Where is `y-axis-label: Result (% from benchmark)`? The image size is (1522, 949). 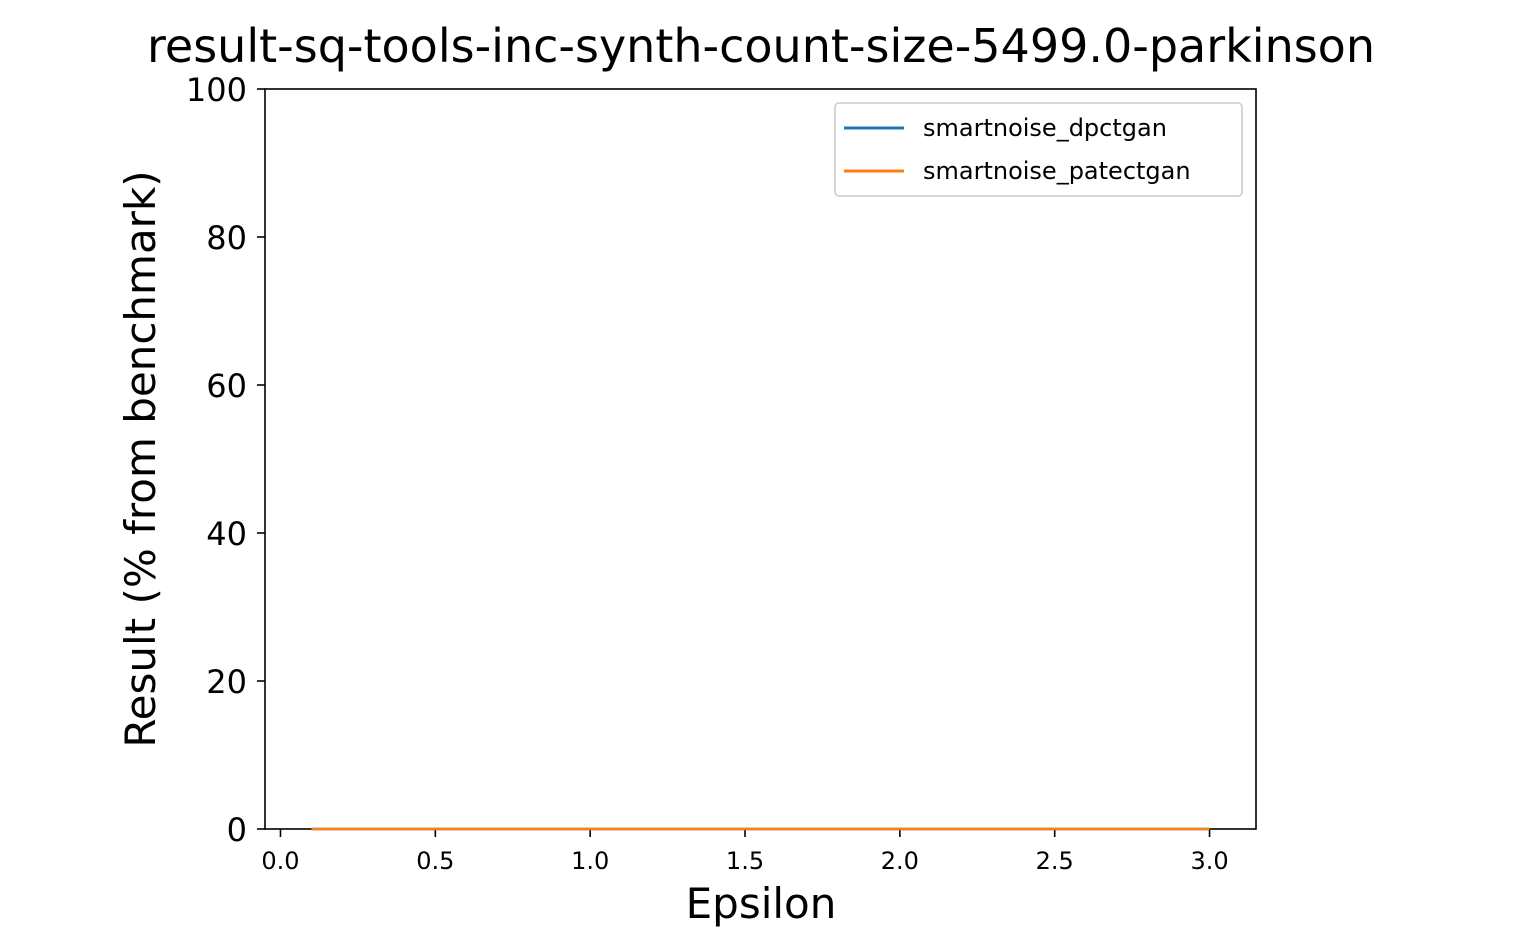
y-axis-label: Result (% from benchmark) is located at coordinates (140, 458).